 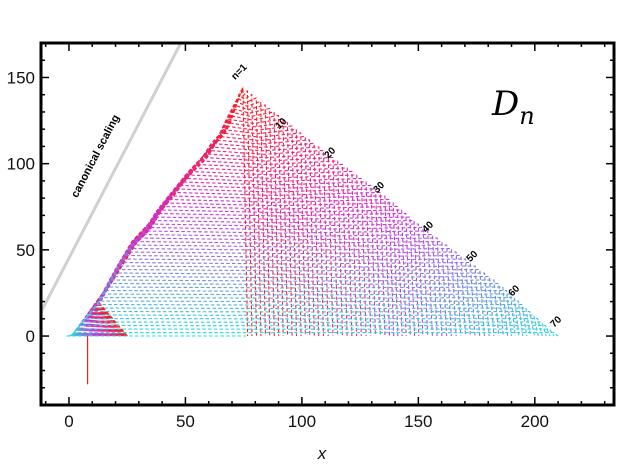 I want to click on series-curve-n56, so click(x=288, y=308).